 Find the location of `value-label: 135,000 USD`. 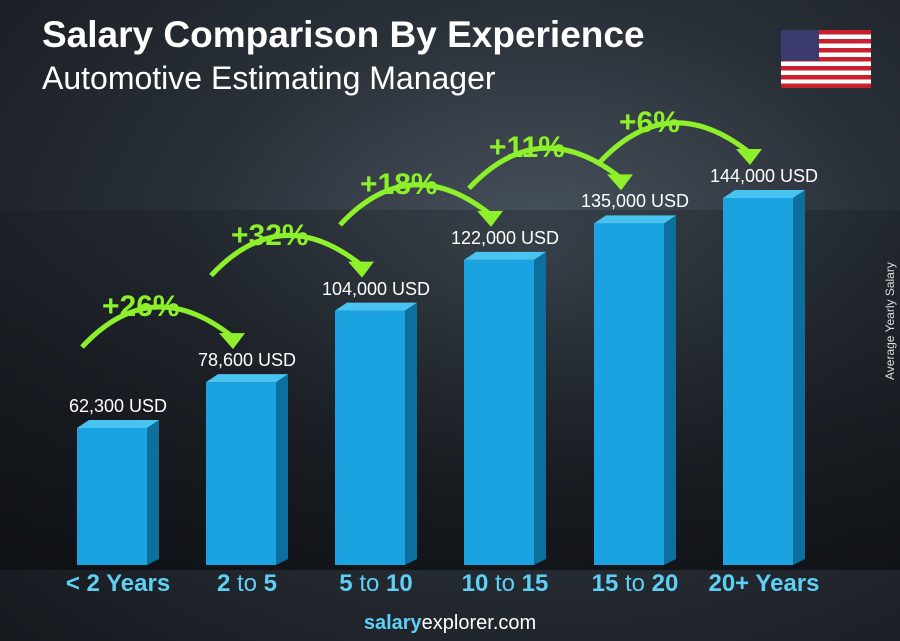

value-label: 135,000 USD is located at coordinates (635, 201).